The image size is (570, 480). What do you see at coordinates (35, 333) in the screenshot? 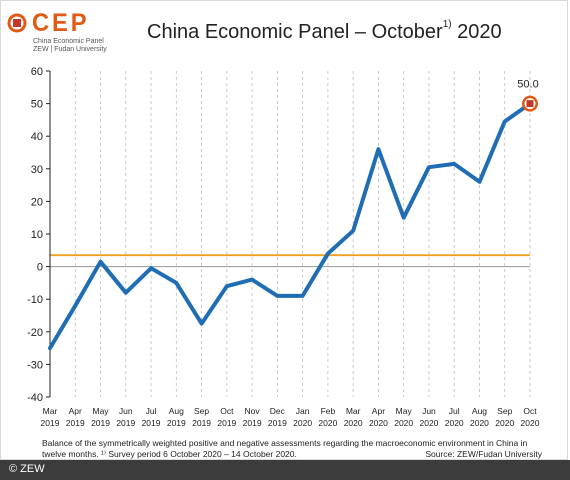
I see `y-tick-label: -20` at bounding box center [35, 333].